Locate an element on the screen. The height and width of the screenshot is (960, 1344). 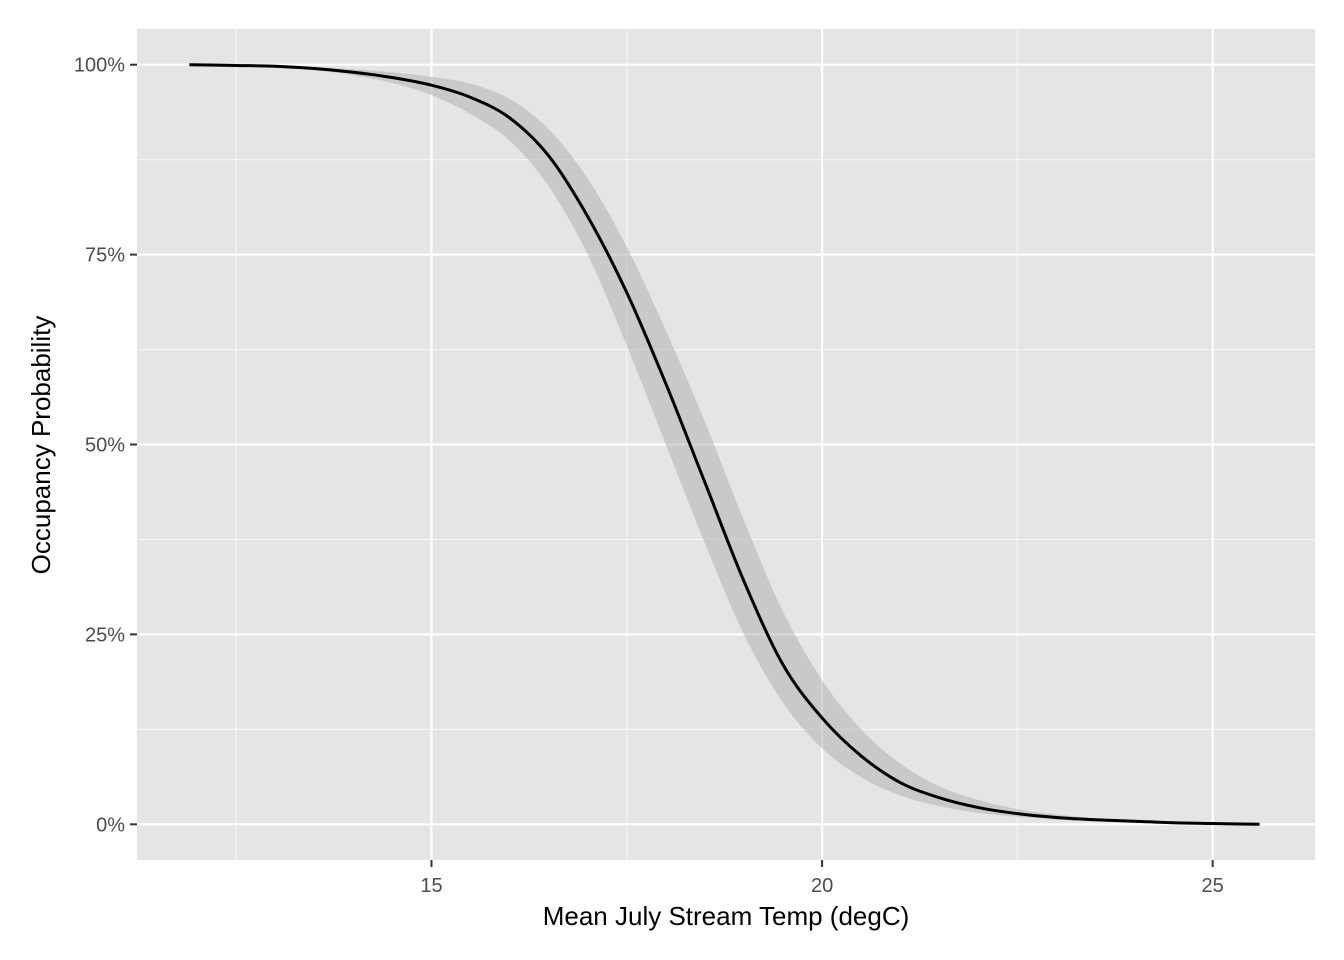
y-axis-title: Occupancy Probability is located at coordinates (41, 445).